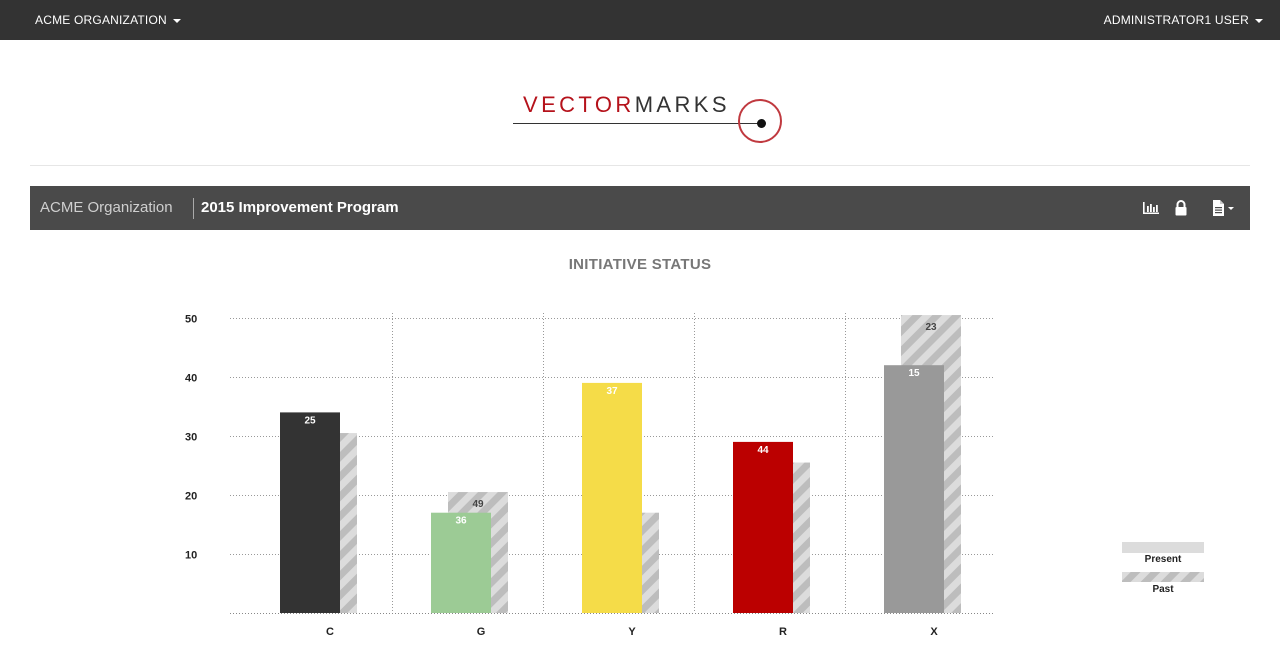 This screenshot has height=670, width=1280. Describe the element at coordinates (1151, 208) in the screenshot. I see `bar-chart-icon` at that location.